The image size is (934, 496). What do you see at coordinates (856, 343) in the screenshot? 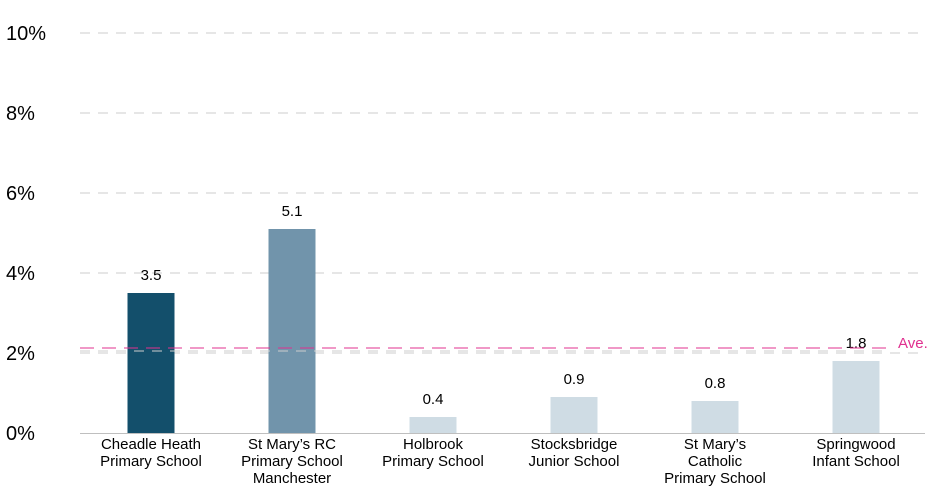
I see `data-label: 1.8` at bounding box center [856, 343].